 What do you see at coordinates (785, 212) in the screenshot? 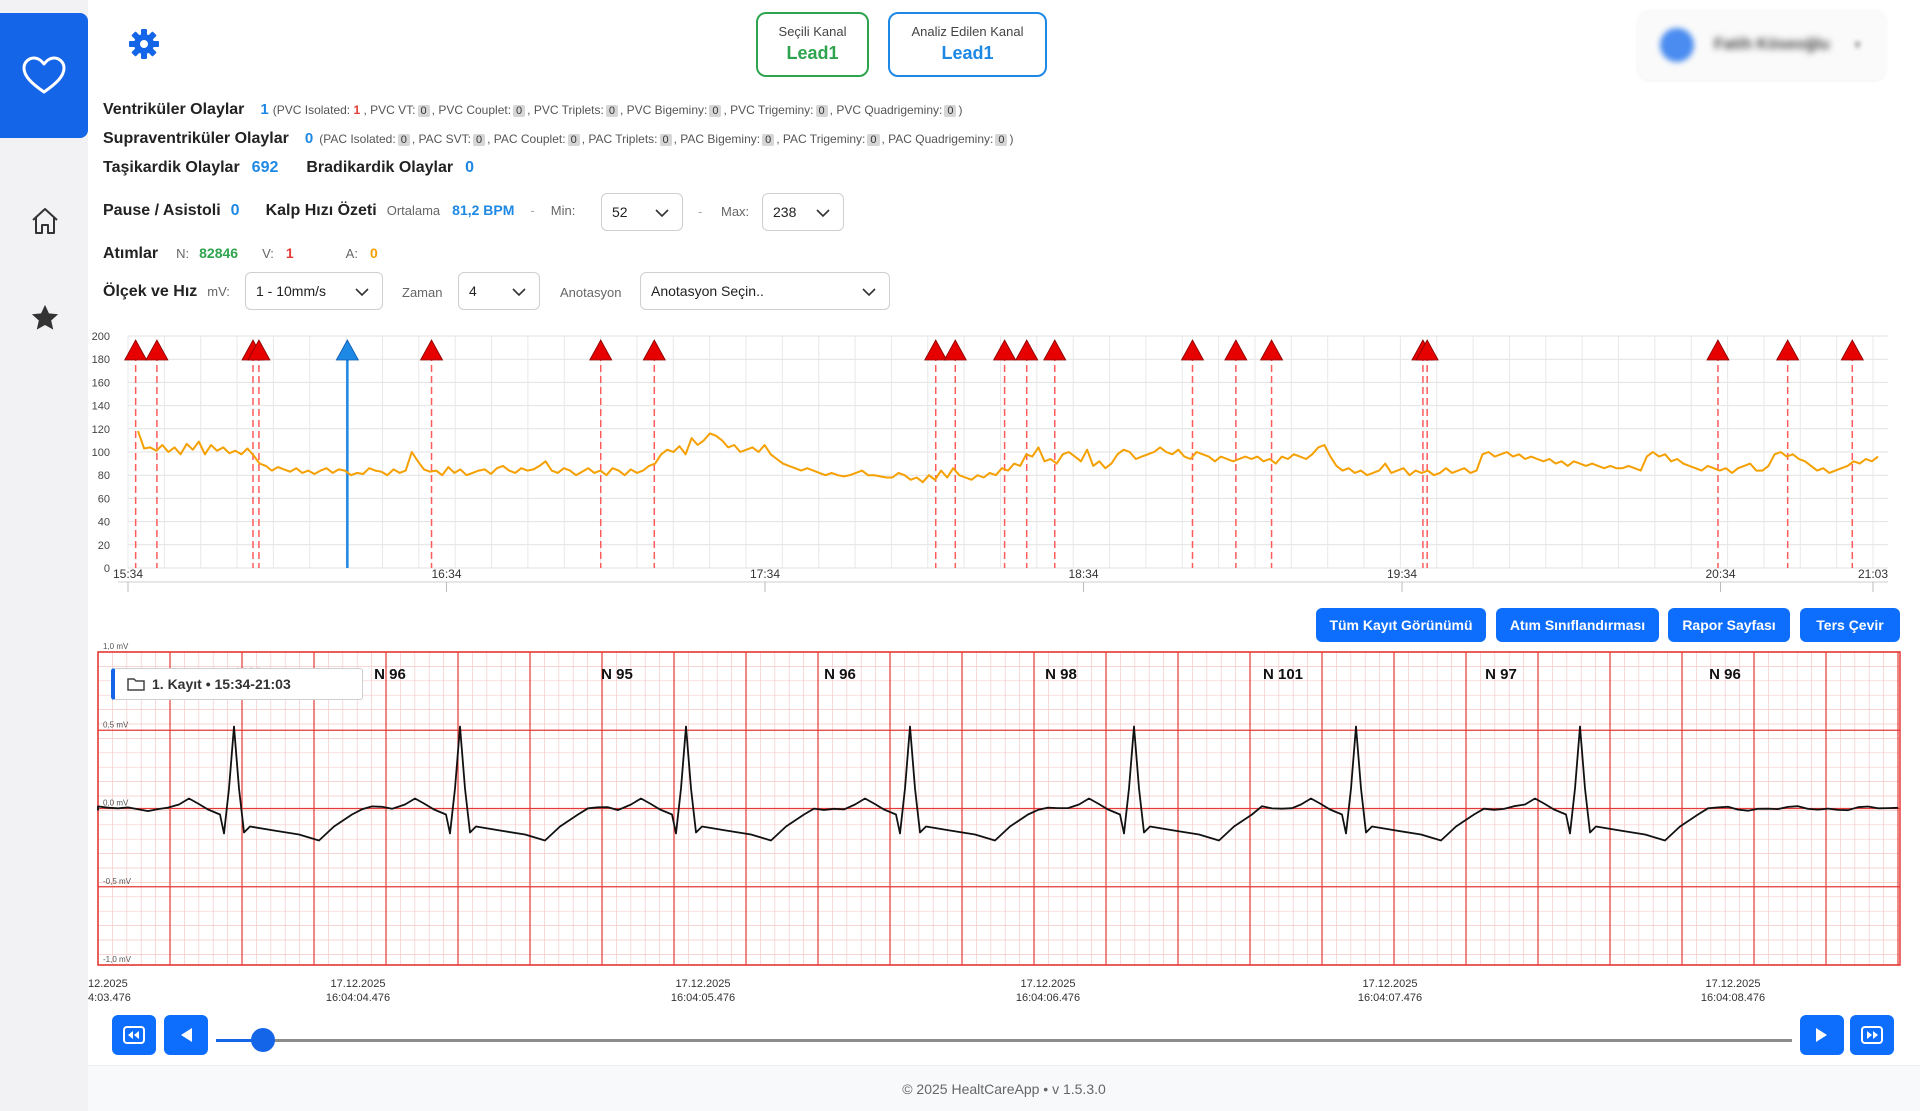
I see `hr-max-value: 238` at bounding box center [785, 212].